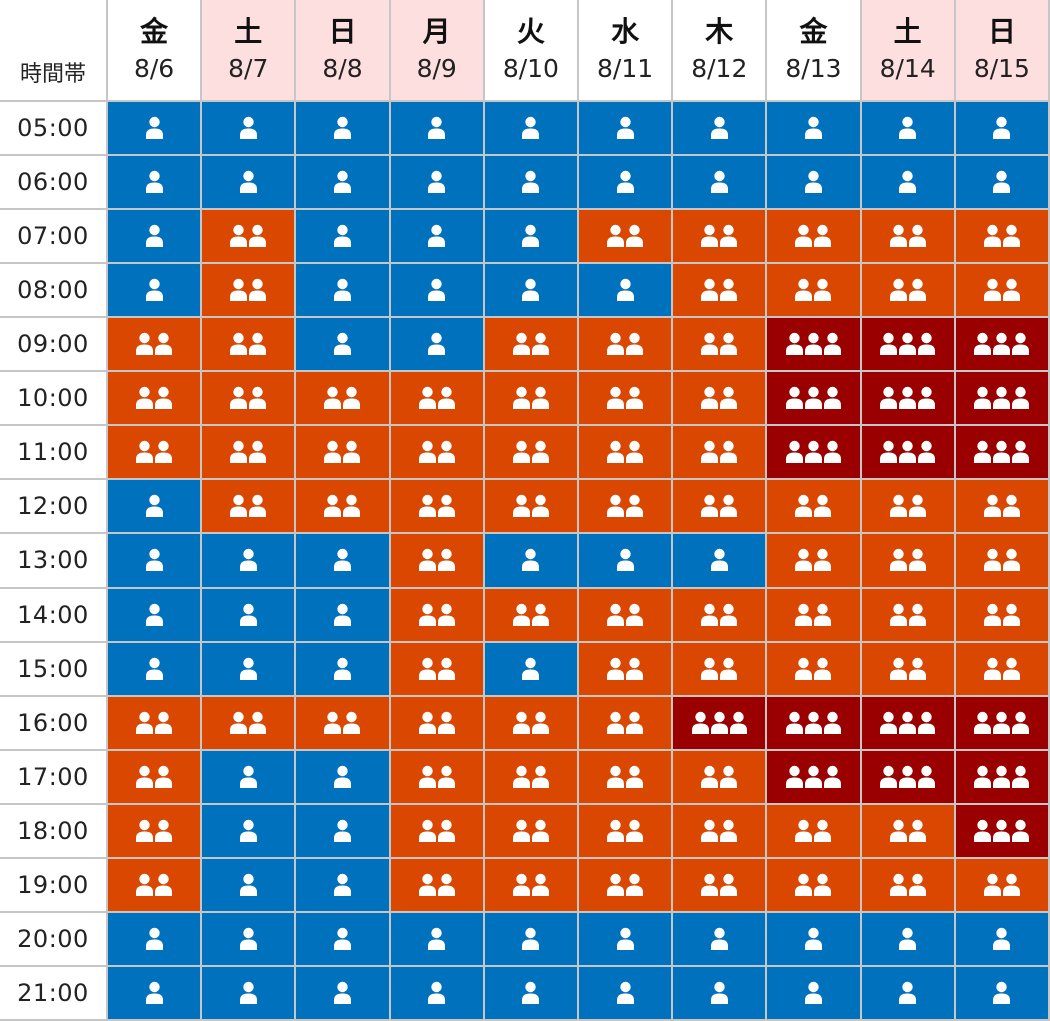 The image size is (1050, 1021). What do you see at coordinates (53, 992) in the screenshot?
I see `time-label: 21:00` at bounding box center [53, 992].